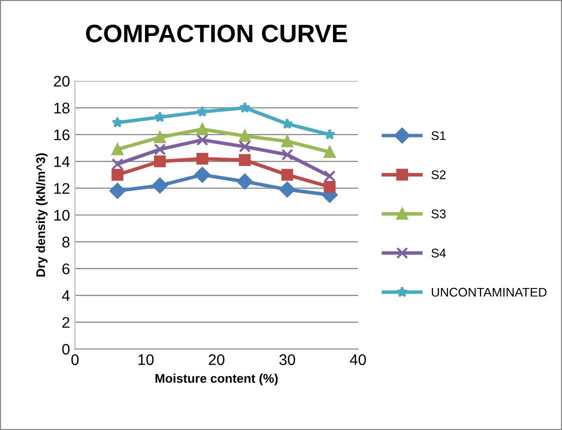 This screenshot has width=562, height=430. I want to click on y-tick-label: 12, so click(62, 188).